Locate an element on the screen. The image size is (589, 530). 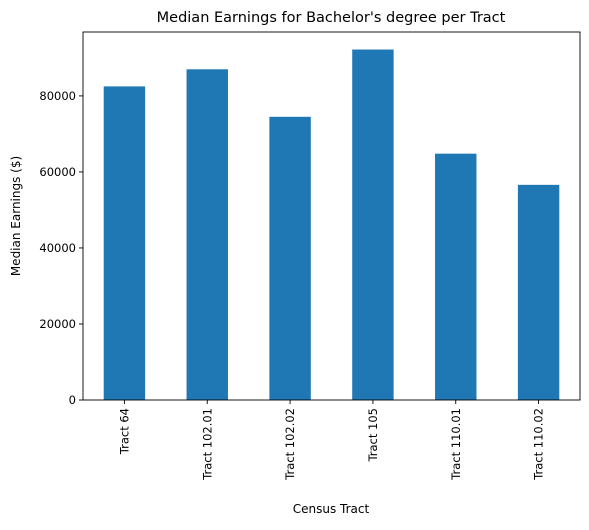
x-tick-label: Tract 110.01 is located at coordinates (456, 444).